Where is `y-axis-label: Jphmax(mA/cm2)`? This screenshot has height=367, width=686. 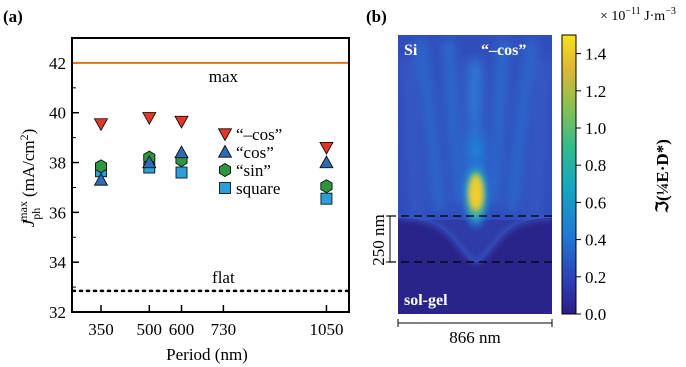 y-axis-label: Jphmax(mA/cm2) is located at coordinates (29, 178).